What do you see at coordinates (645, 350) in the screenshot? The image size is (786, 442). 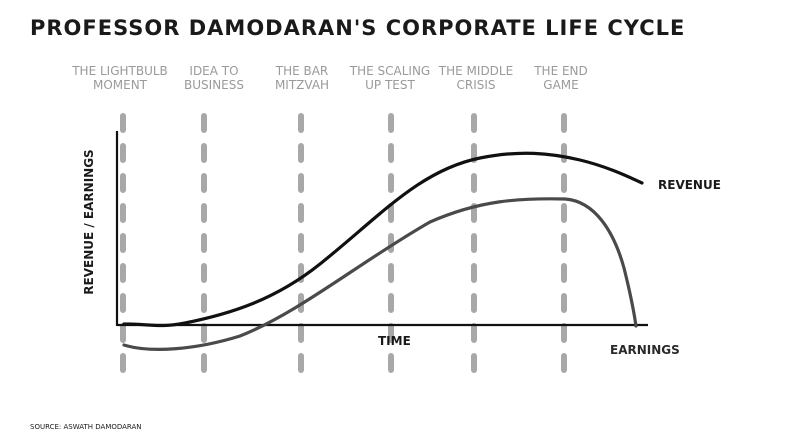 I see `earnings-label: EARNINGS` at bounding box center [645, 350].